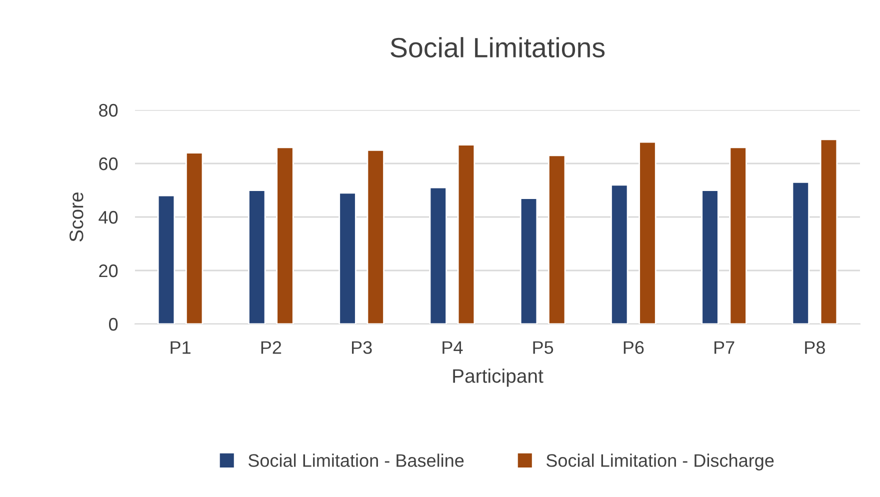 This screenshot has height=497, width=880. Describe the element at coordinates (660, 462) in the screenshot. I see `legend-label: Social Limitation - Discharge` at that location.